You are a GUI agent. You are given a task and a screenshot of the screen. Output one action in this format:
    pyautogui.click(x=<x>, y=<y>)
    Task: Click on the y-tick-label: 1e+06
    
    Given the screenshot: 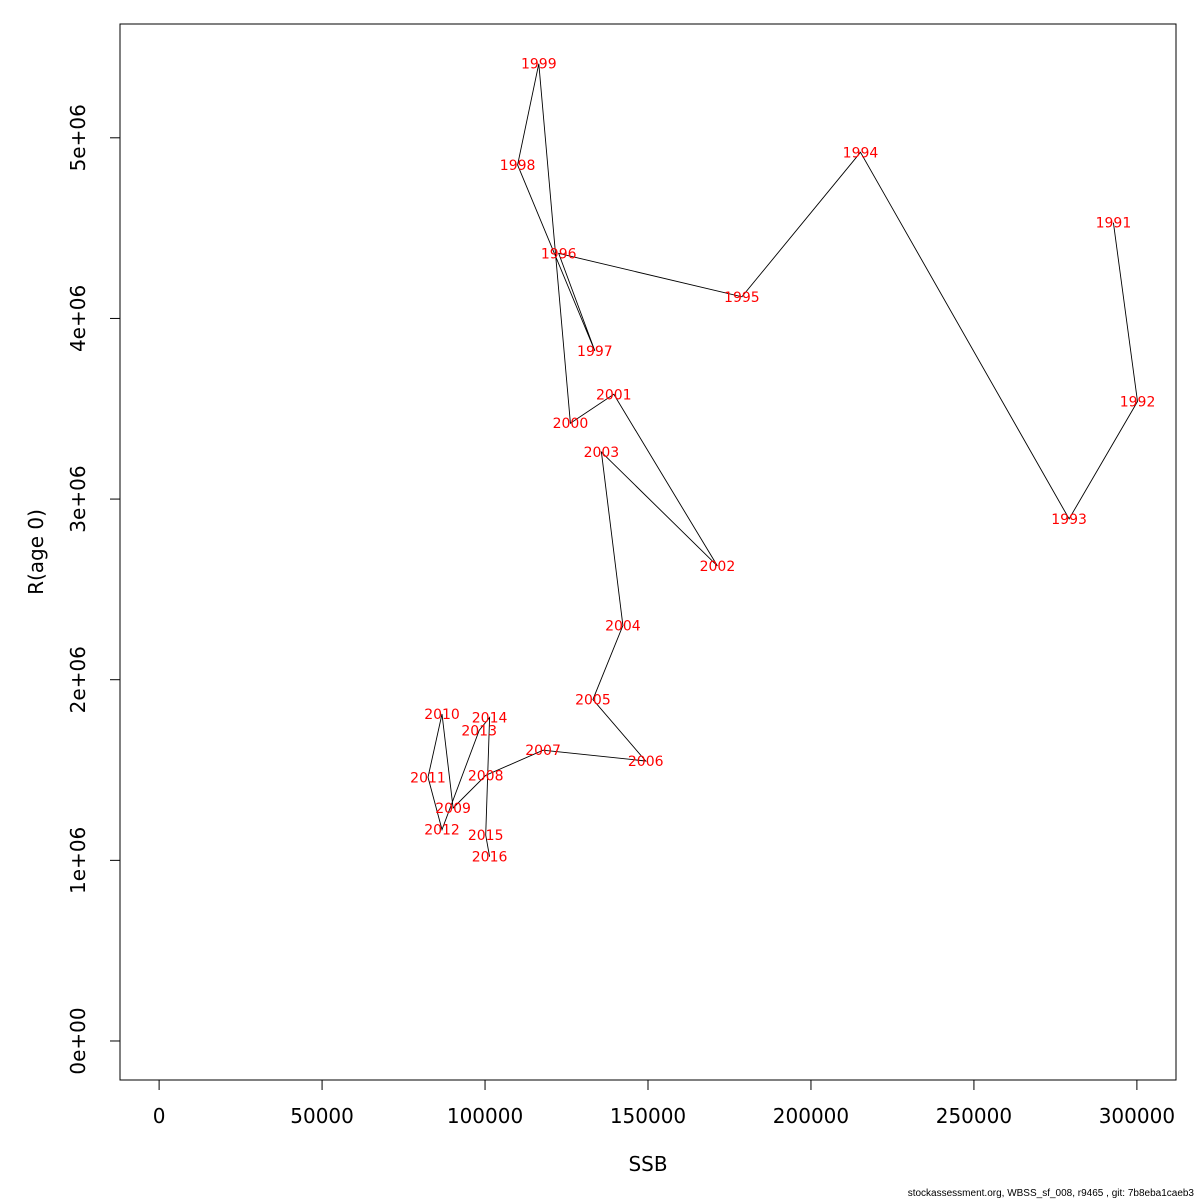 What is the action you would take?
    pyautogui.click(x=78, y=860)
    